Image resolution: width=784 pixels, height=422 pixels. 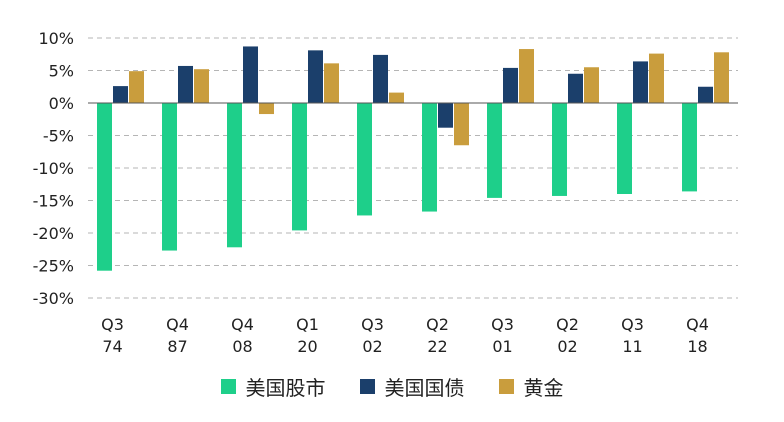 What do you see at coordinates (307, 346) in the screenshot?
I see `x-tick-label-year: 20` at bounding box center [307, 346].